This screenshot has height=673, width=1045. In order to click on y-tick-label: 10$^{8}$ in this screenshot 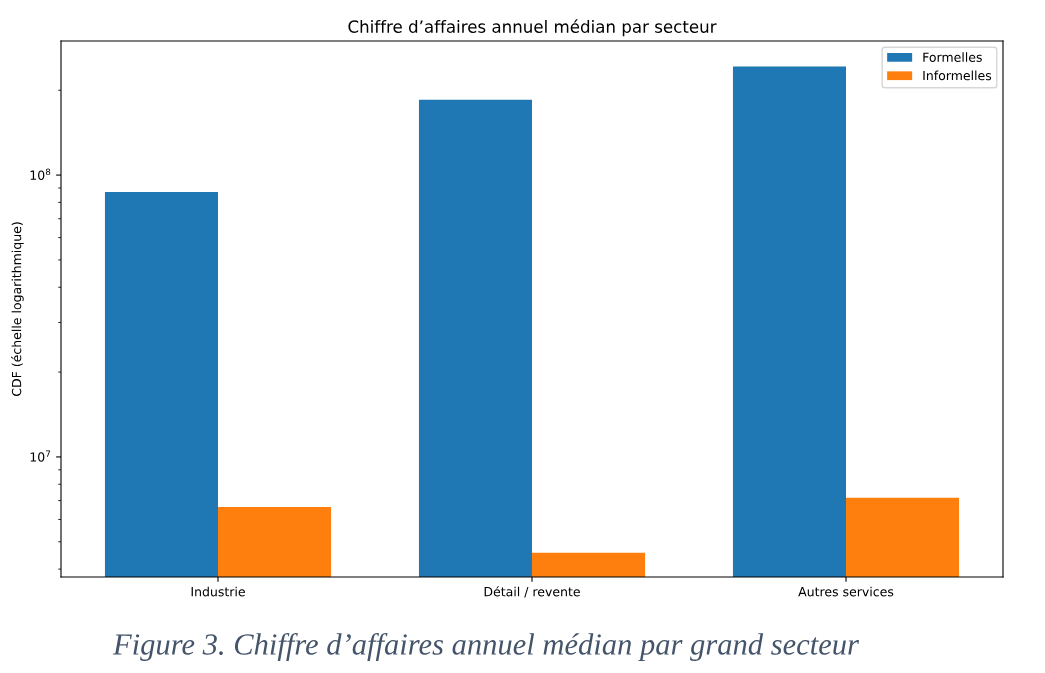, I will do `click(40, 174)`.